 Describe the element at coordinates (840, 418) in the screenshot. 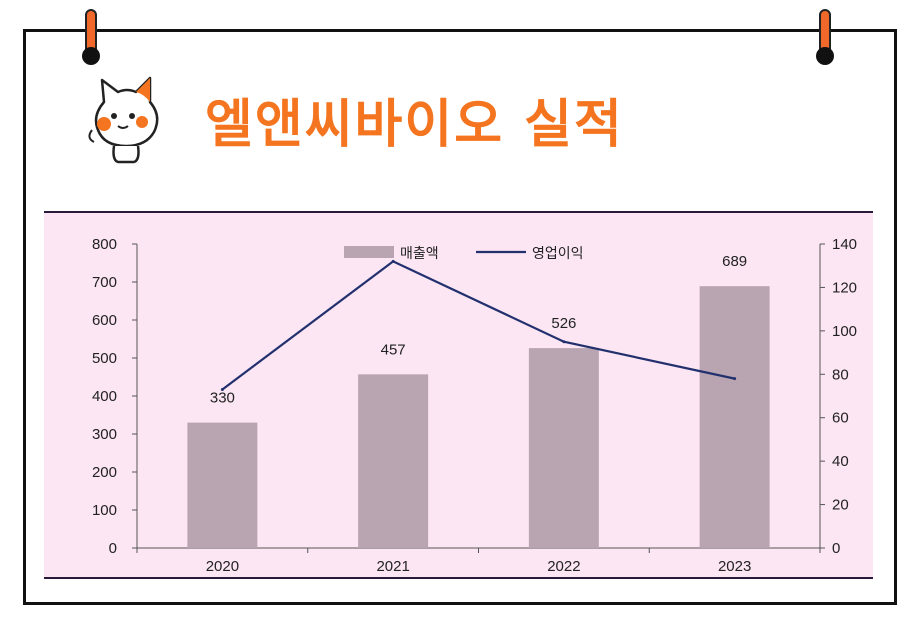

I see `y-right-tick-label: 60` at that location.